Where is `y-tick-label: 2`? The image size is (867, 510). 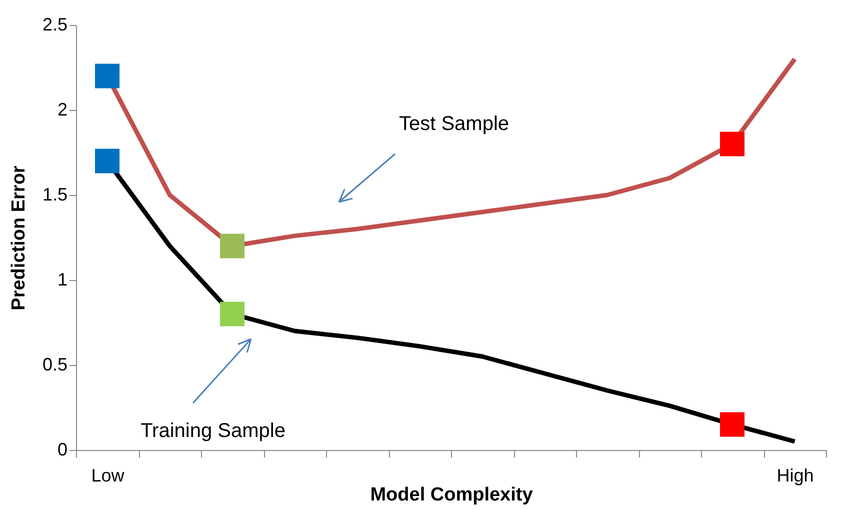
y-tick-label: 2 is located at coordinates (62, 110).